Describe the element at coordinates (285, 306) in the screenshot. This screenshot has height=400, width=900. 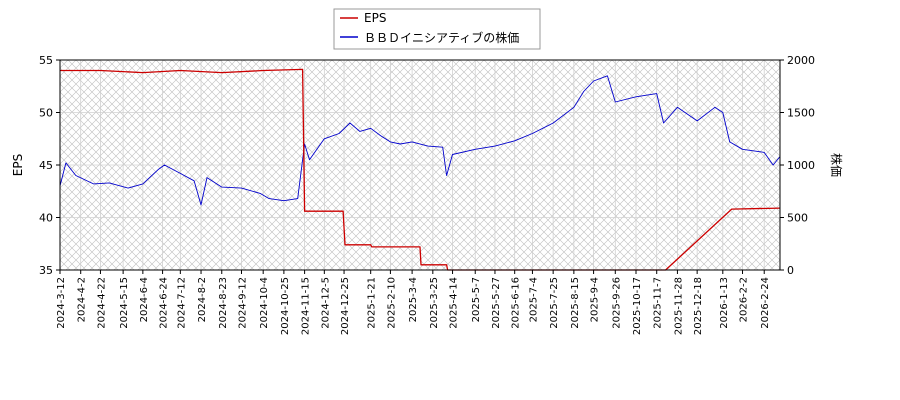
I see `x-tick-label: 2024-10-25` at that location.